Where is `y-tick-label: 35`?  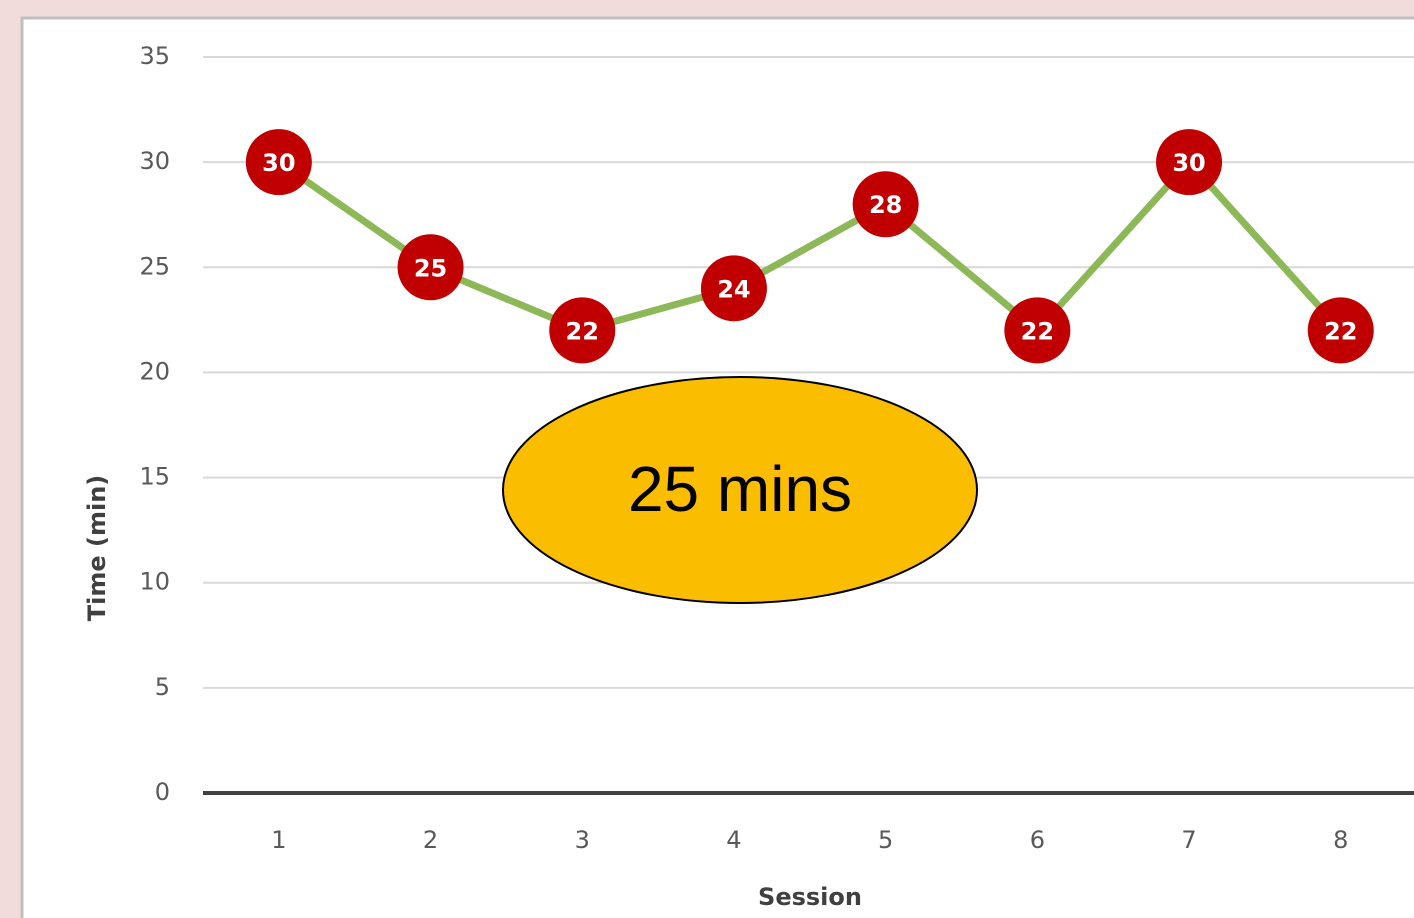
y-tick-label: 35 is located at coordinates (154, 56).